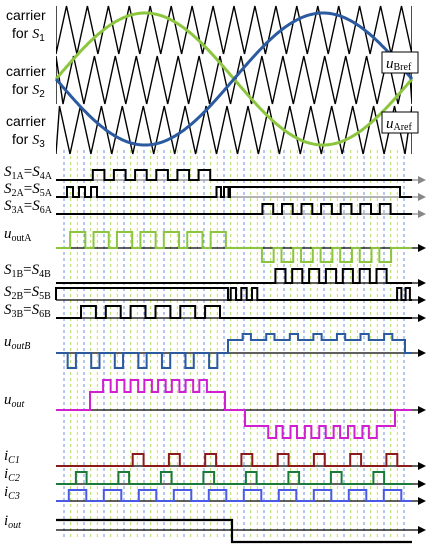  What do you see at coordinates (20, 89) in the screenshot?
I see `carrier-s2-label-line2: for` at bounding box center [20, 89].